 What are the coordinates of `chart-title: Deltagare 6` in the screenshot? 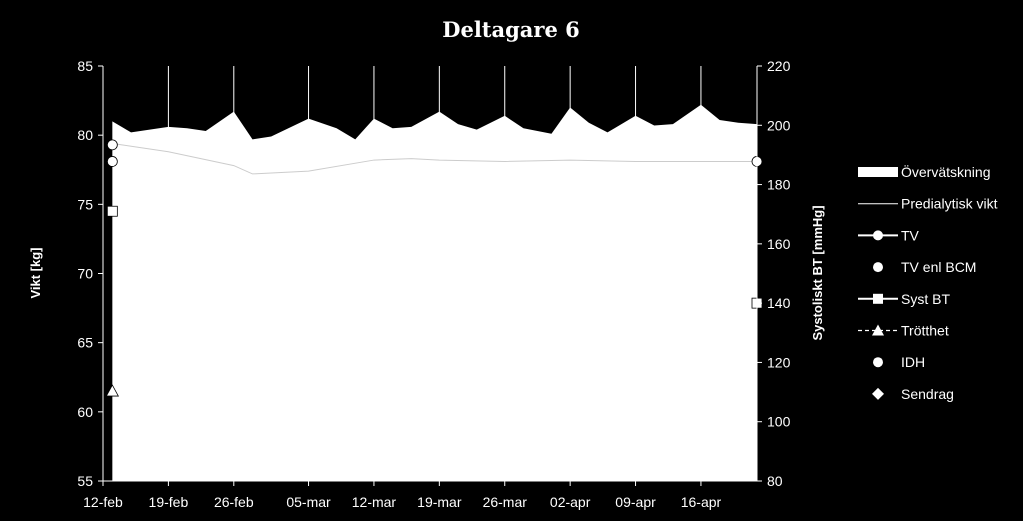 It's located at (511, 29).